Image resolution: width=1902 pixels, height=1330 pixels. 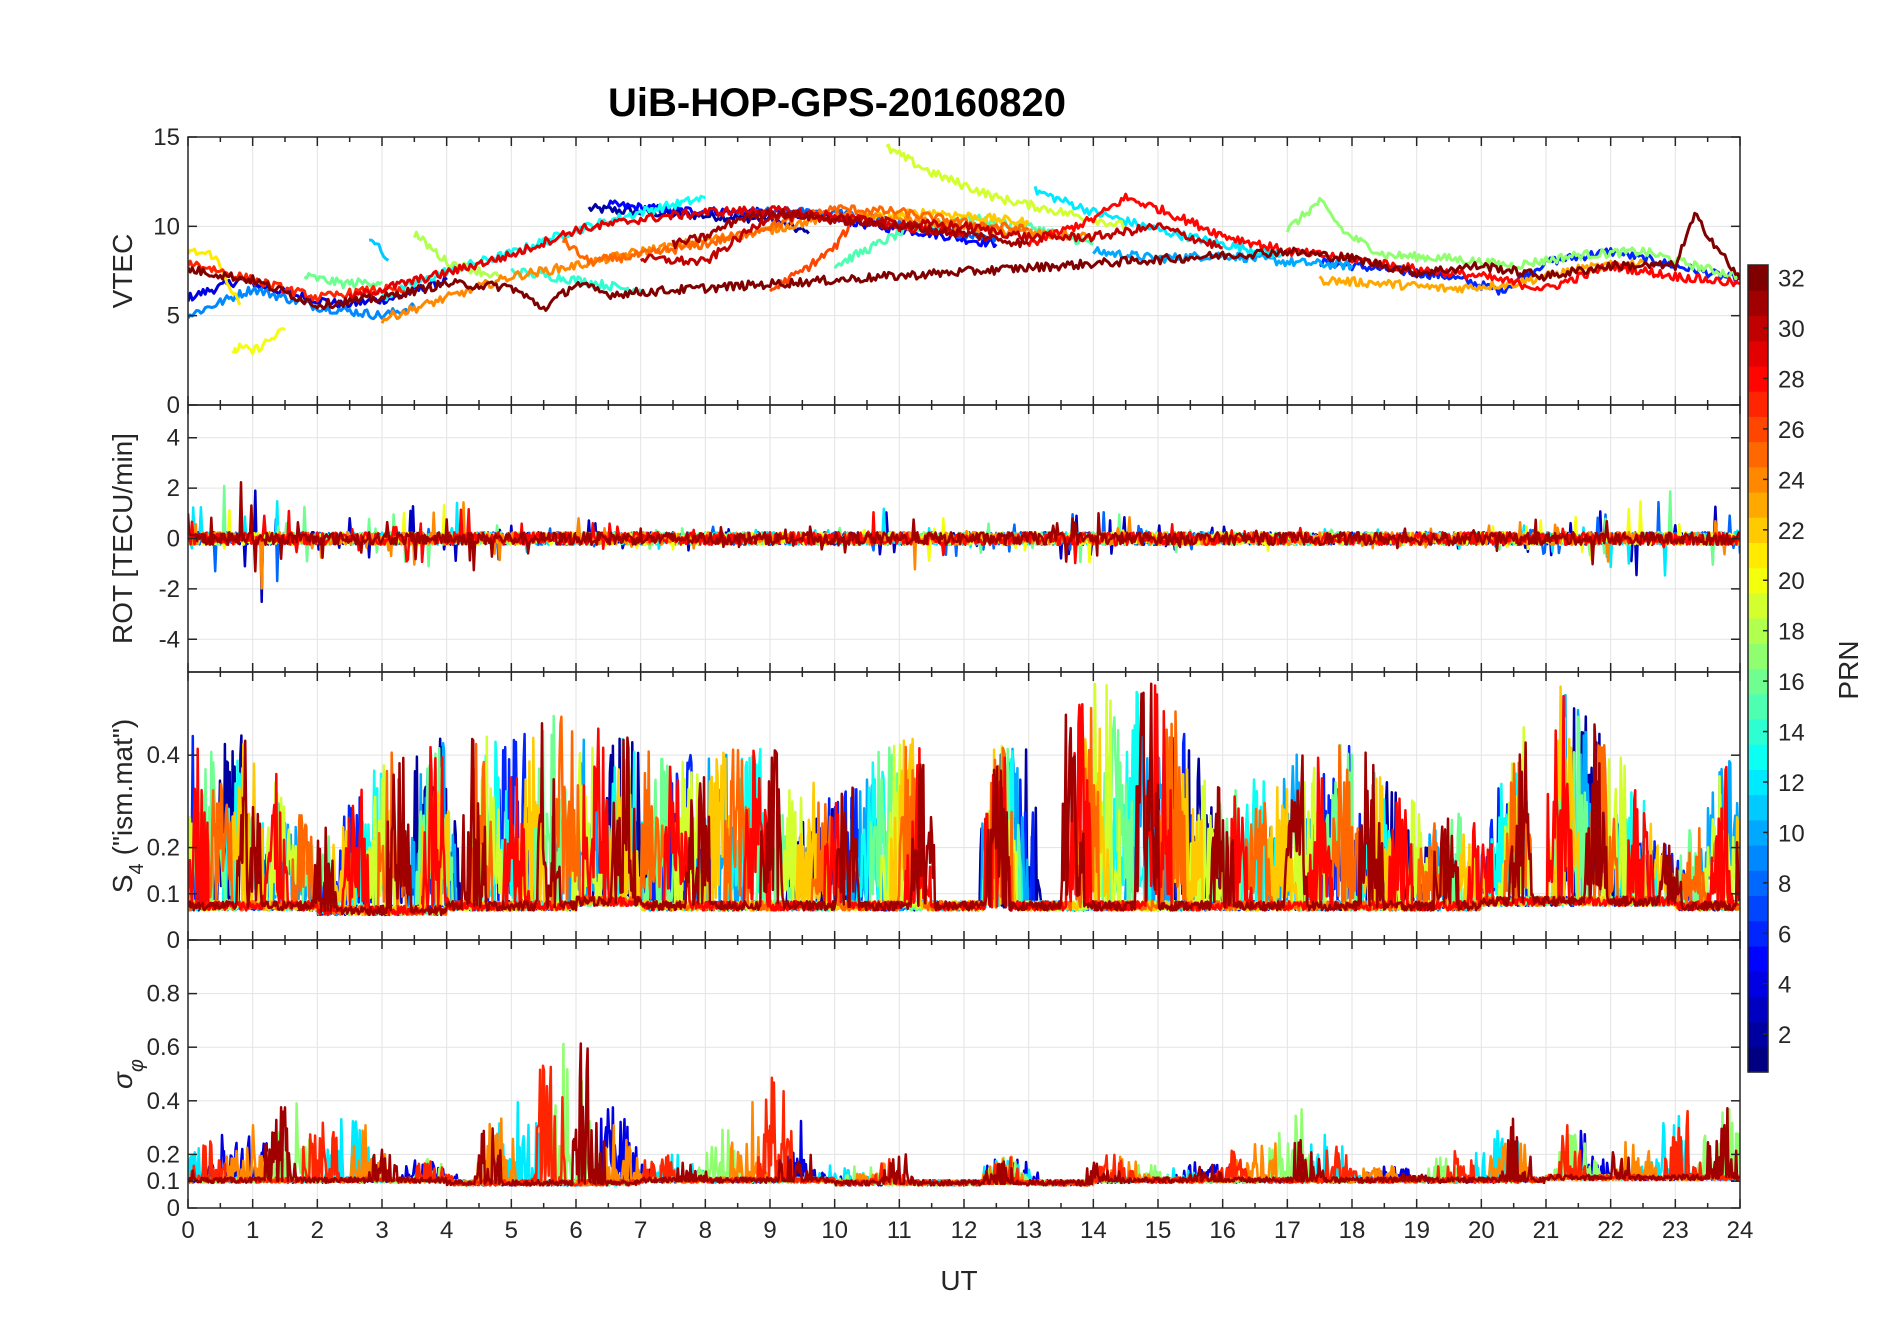 I want to click on series-s4, so click(x=964, y=799).